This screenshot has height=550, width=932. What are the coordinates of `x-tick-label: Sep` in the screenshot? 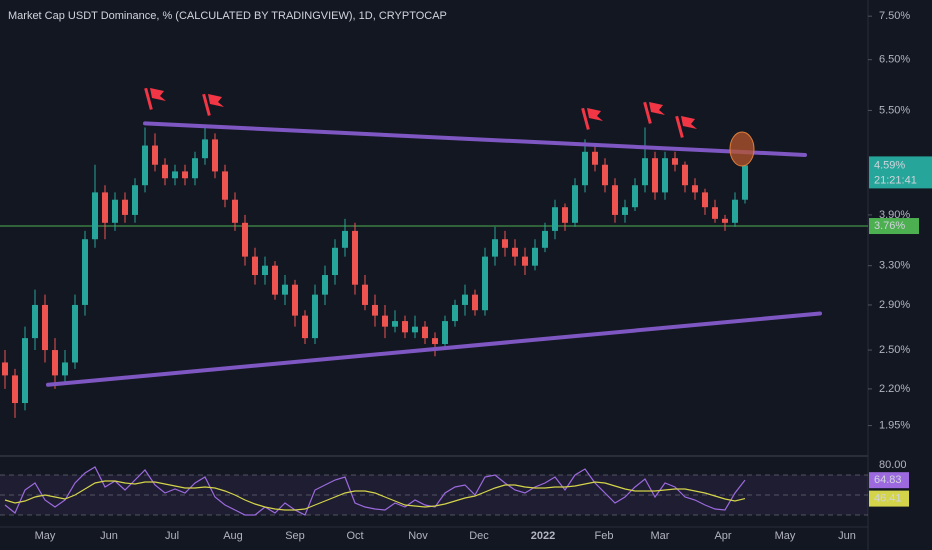 It's located at (295, 536).